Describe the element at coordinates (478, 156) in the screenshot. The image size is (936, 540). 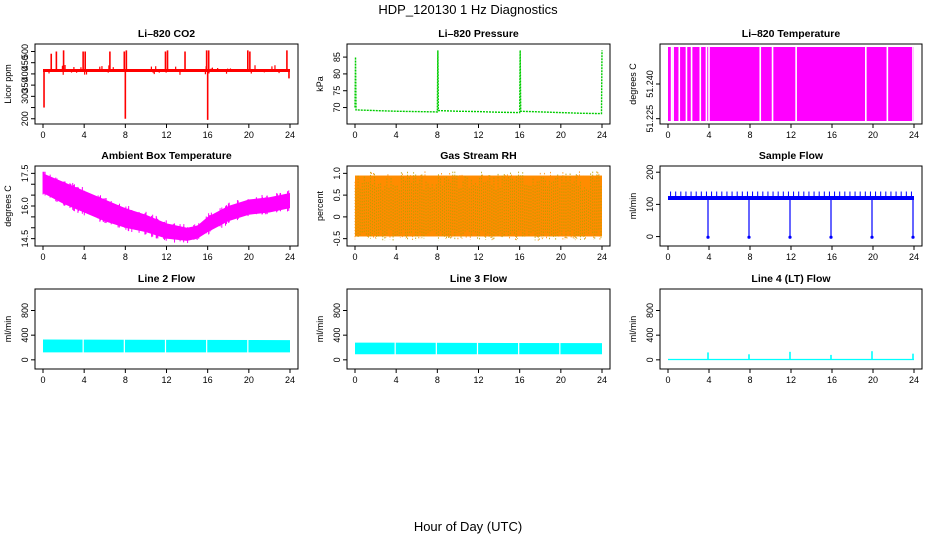
I see `panel-title: Gas Stream RH` at that location.